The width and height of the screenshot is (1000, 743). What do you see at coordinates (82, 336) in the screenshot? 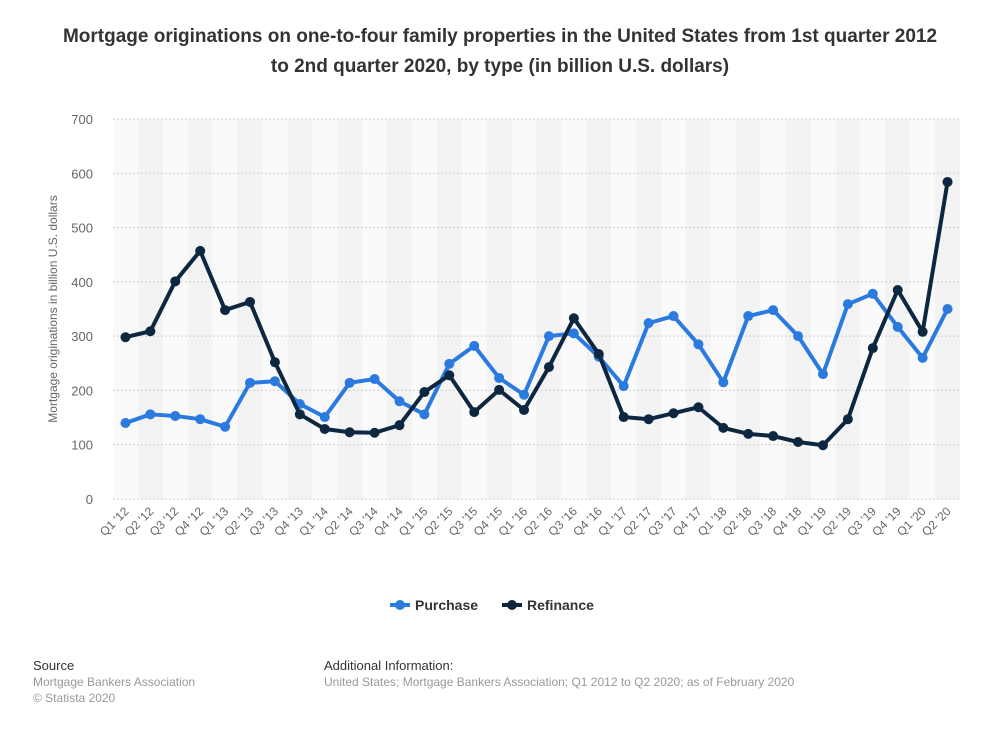
I see `y-tick-label: 300` at bounding box center [82, 336].